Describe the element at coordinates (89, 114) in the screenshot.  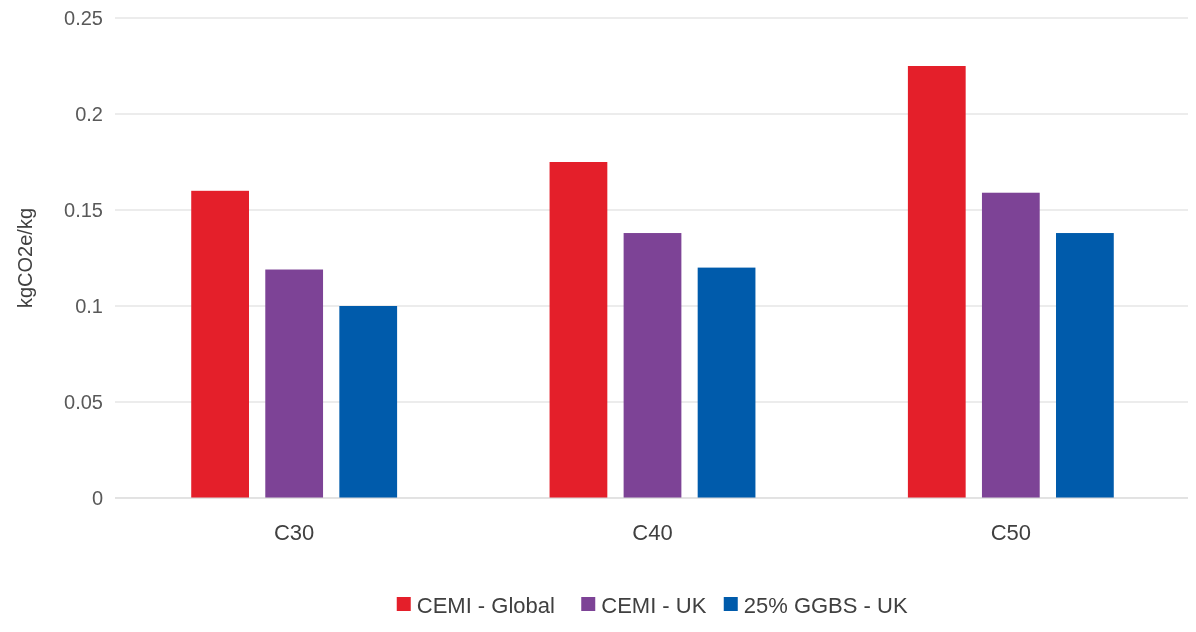
I see `y-tick-label: 0.2` at that location.